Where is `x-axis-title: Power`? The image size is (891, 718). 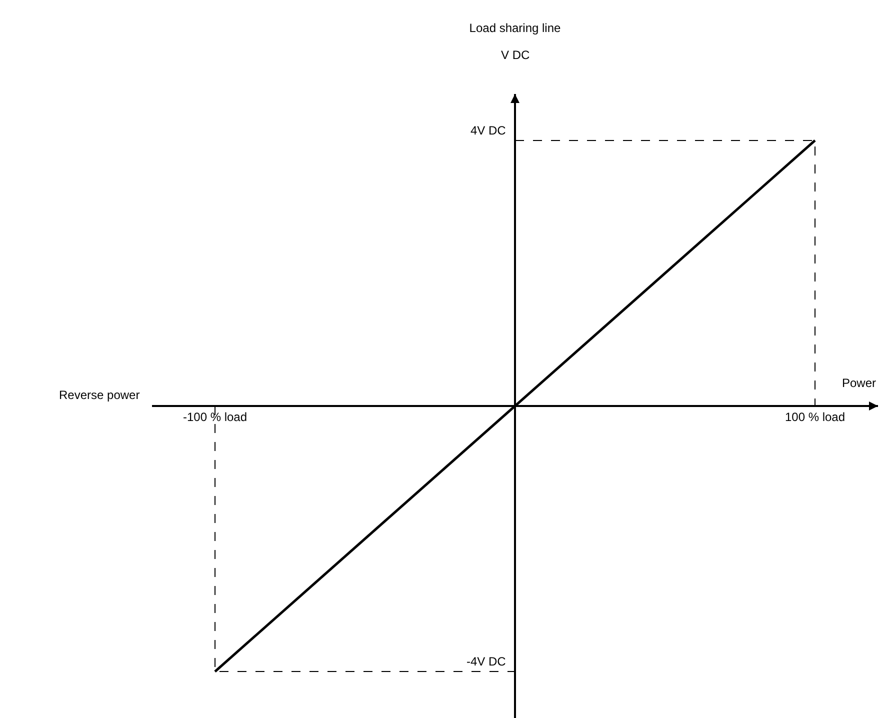 x-axis-title: Power is located at coordinates (859, 383).